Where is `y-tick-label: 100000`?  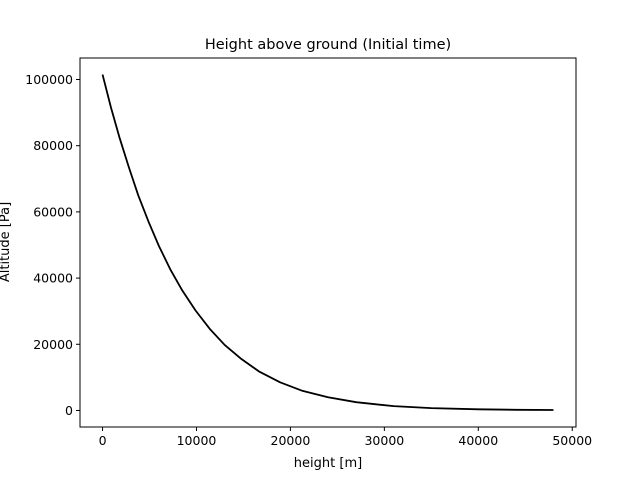 y-tick-label: 100000 is located at coordinates (49, 79).